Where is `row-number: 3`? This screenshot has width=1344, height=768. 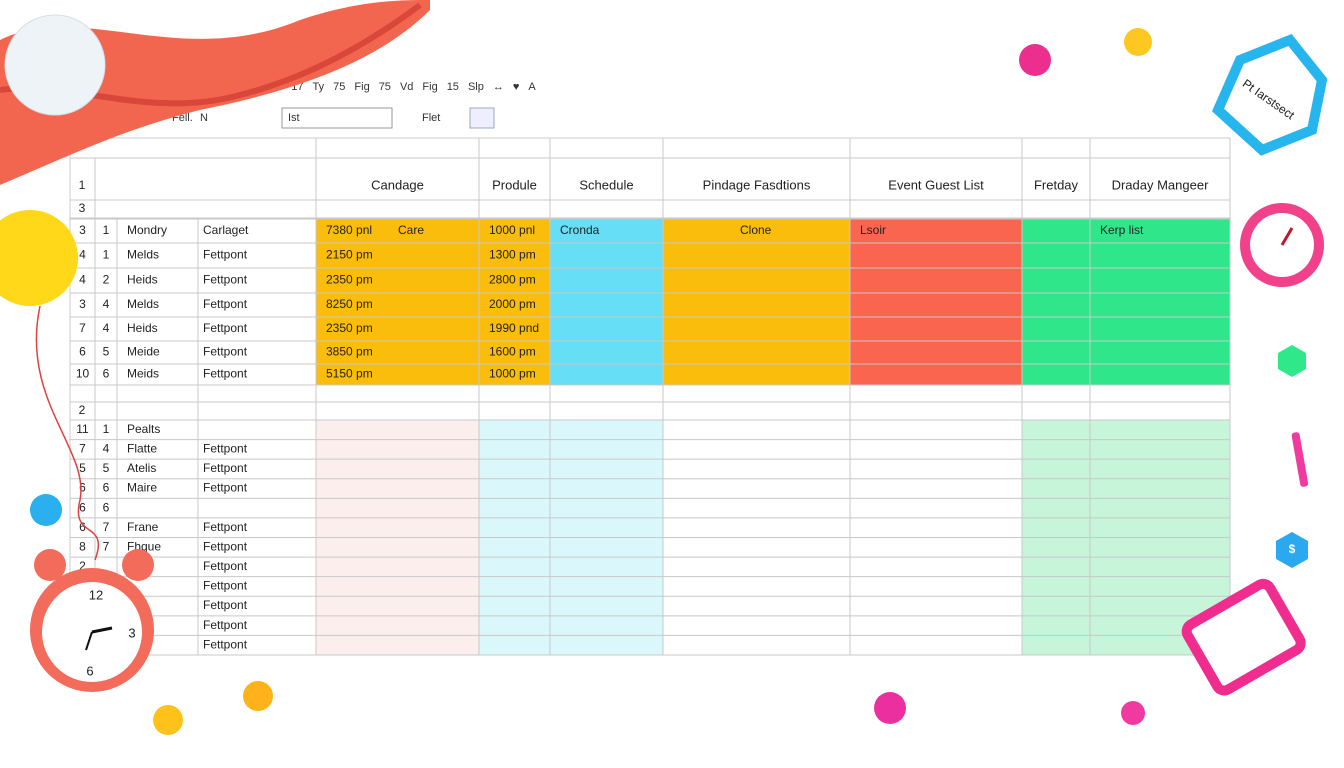
row-number: 3 is located at coordinates (82, 208).